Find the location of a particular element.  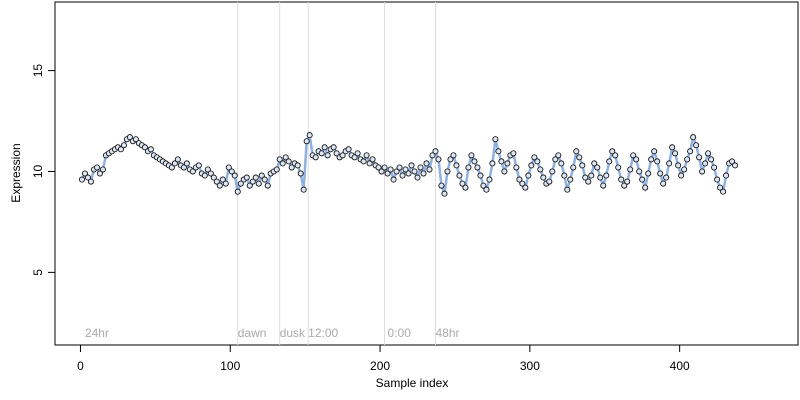

y-tick-label: 10 is located at coordinates (38, 171).